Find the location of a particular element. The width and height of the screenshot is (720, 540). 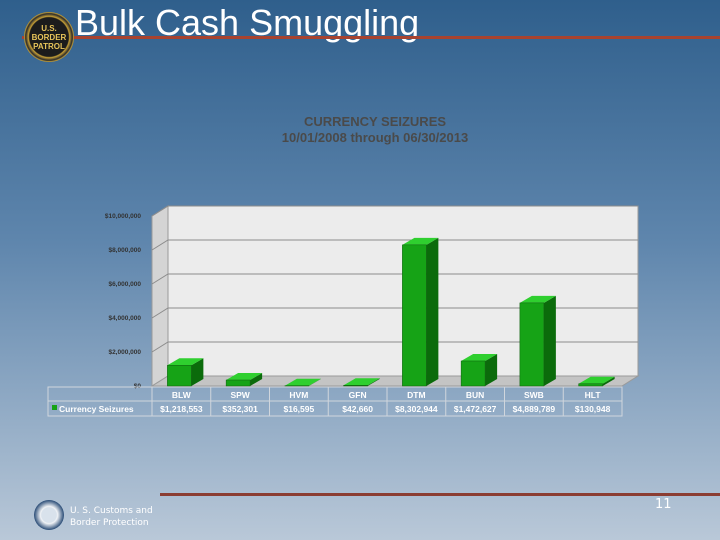

y-tick-label: $8,000,000 is located at coordinates (124, 250).